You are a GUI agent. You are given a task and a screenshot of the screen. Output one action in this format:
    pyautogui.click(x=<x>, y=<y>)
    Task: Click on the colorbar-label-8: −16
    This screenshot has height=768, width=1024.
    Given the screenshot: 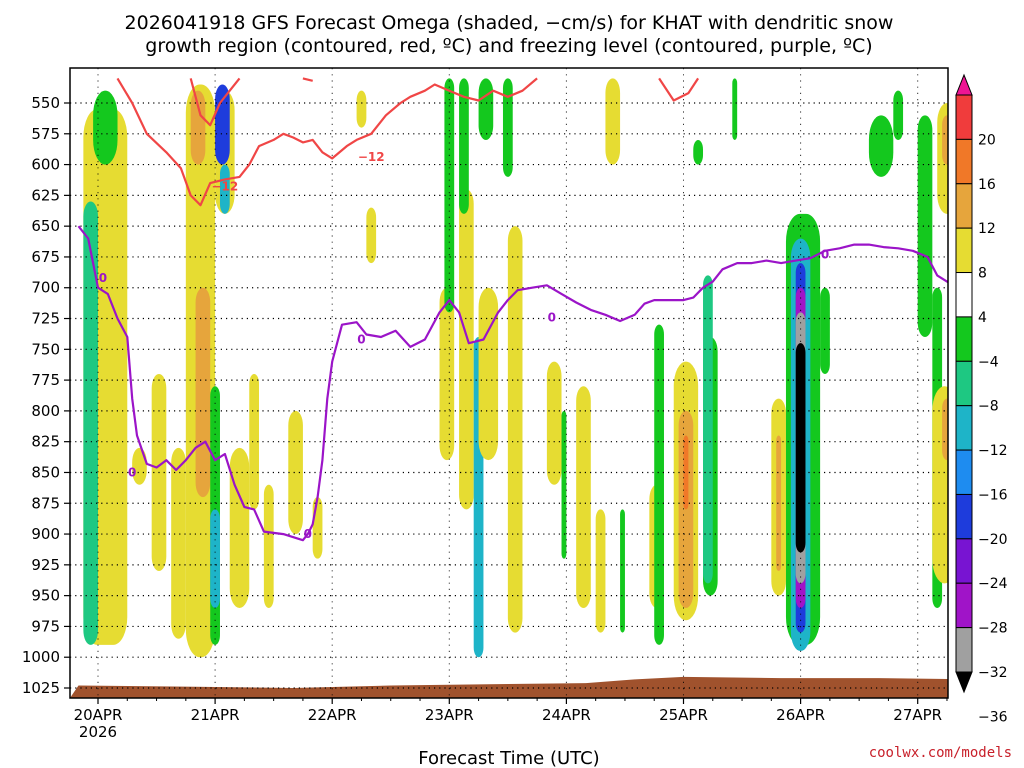 What is the action you would take?
    pyautogui.click(x=993, y=495)
    